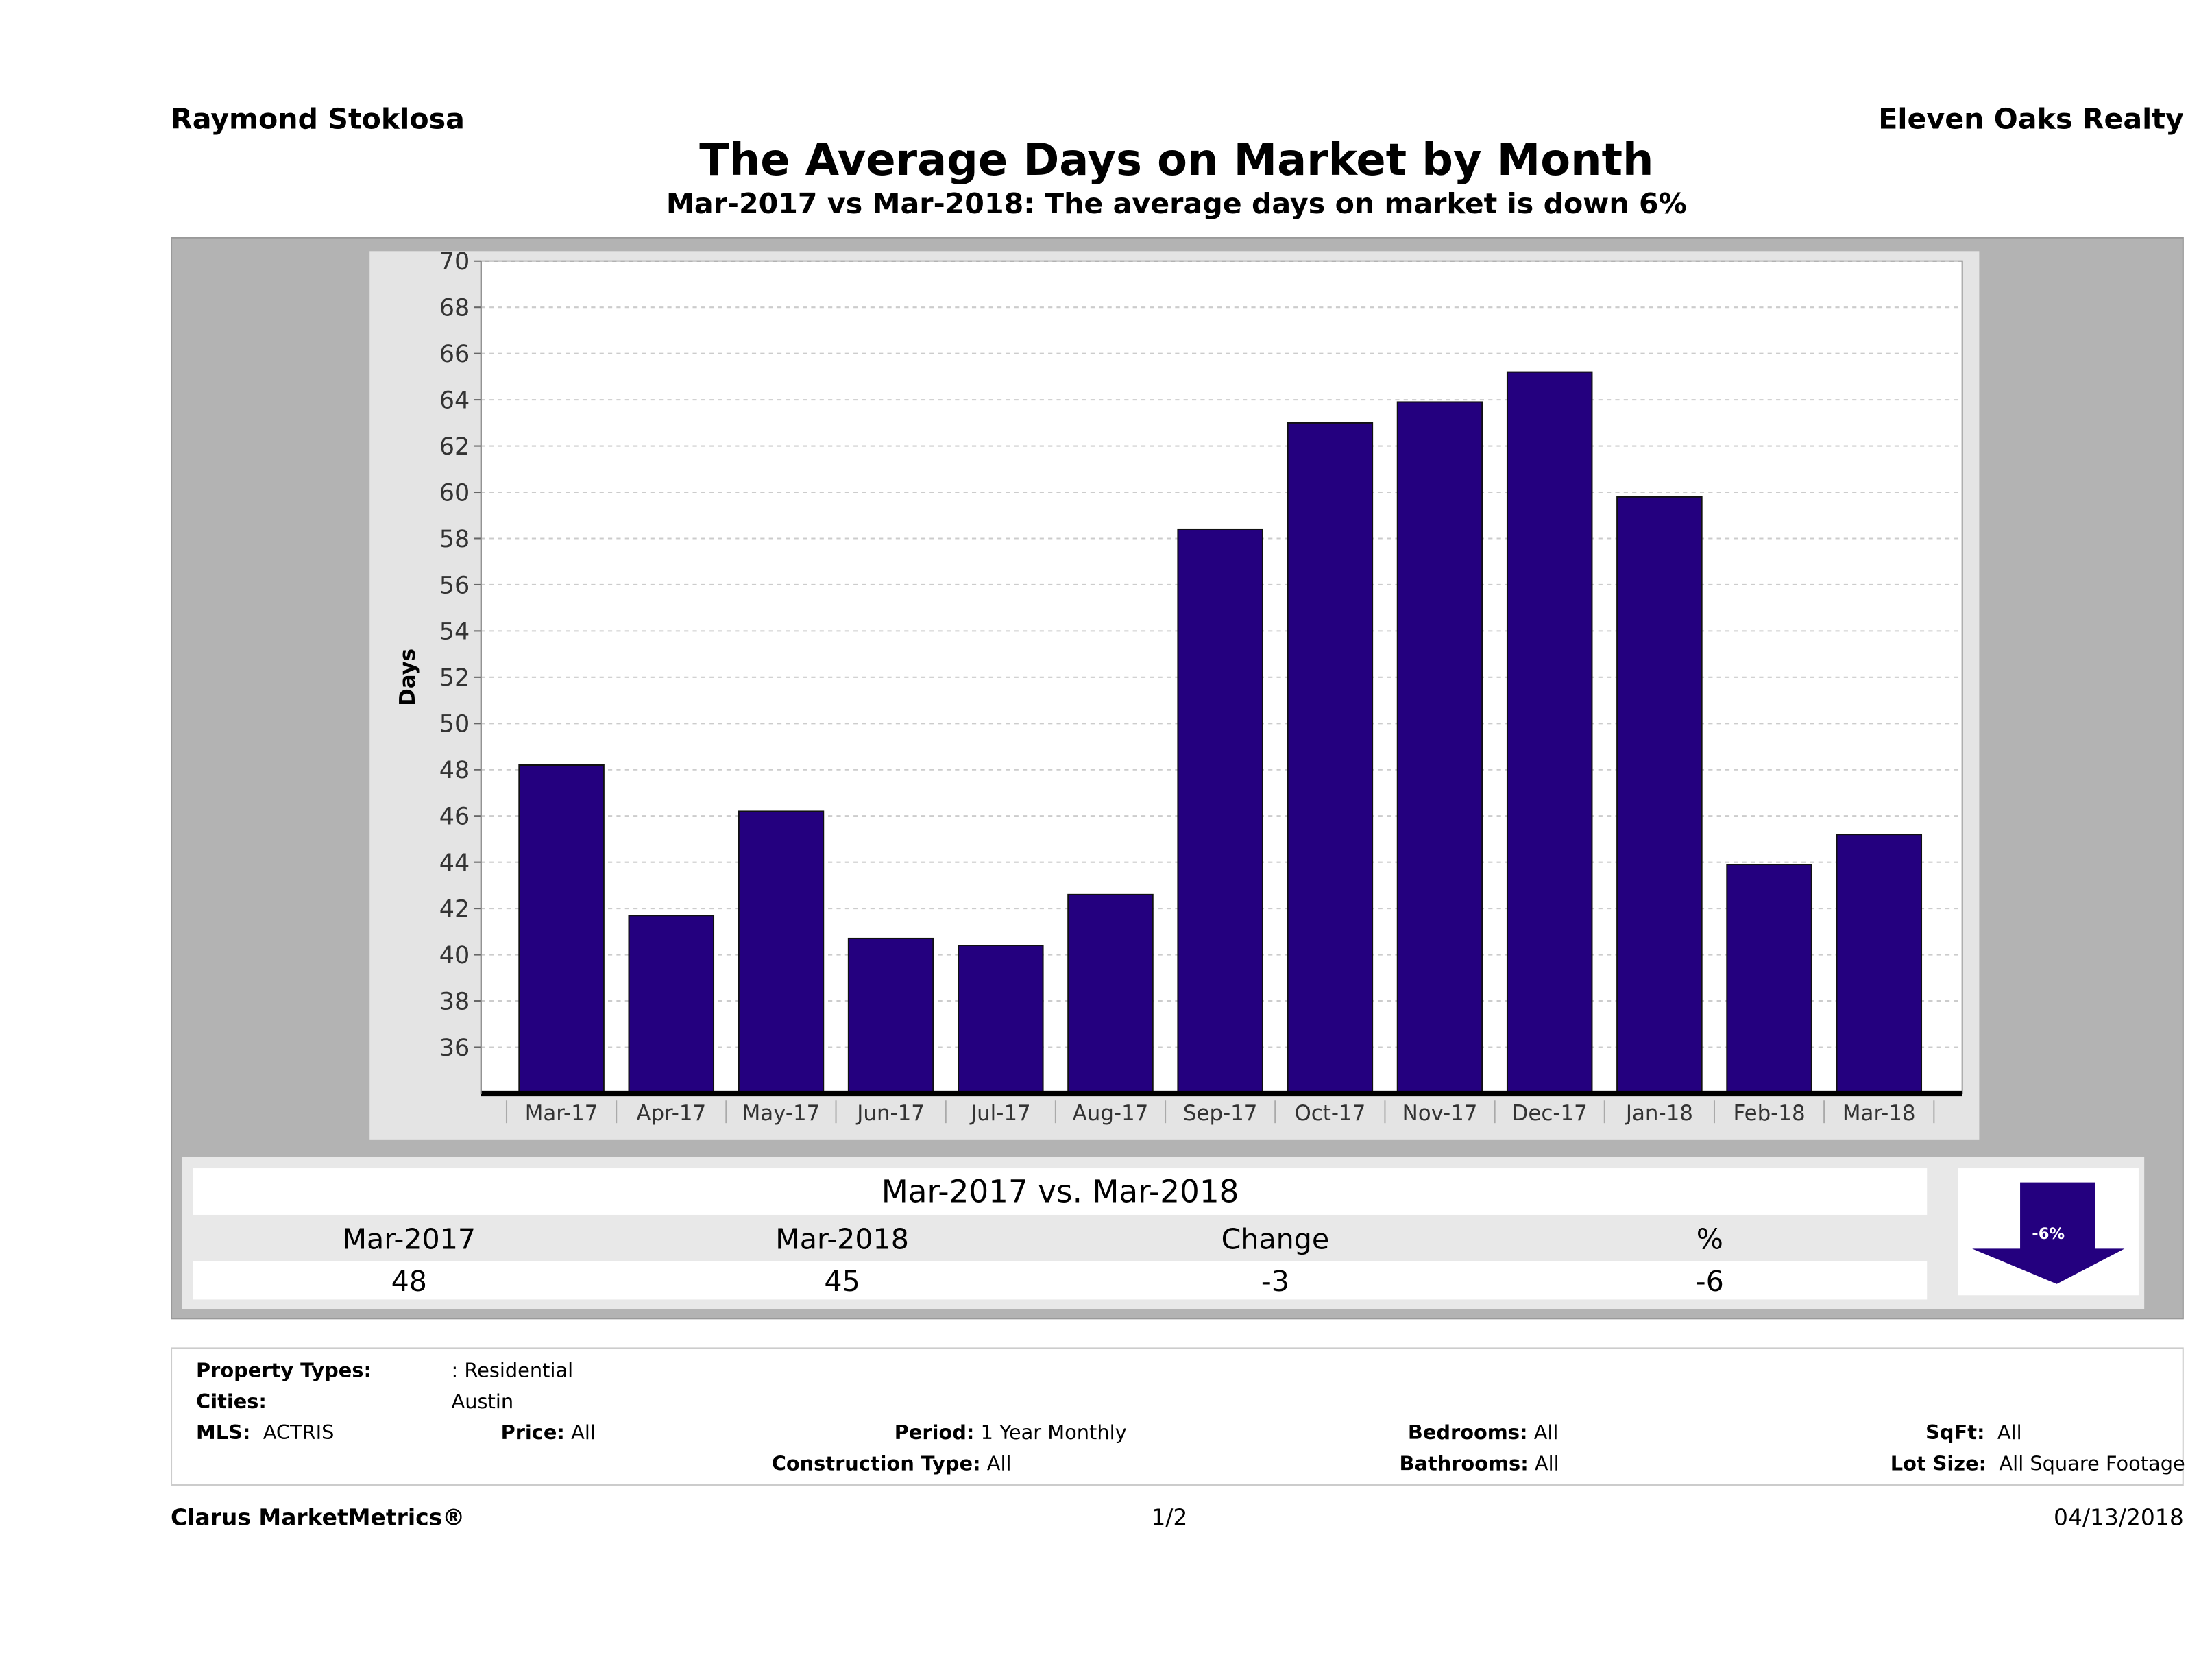 The height and width of the screenshot is (1679, 2212). Describe the element at coordinates (1659, 1113) in the screenshot. I see `x-tick-label: Jan-18` at that location.